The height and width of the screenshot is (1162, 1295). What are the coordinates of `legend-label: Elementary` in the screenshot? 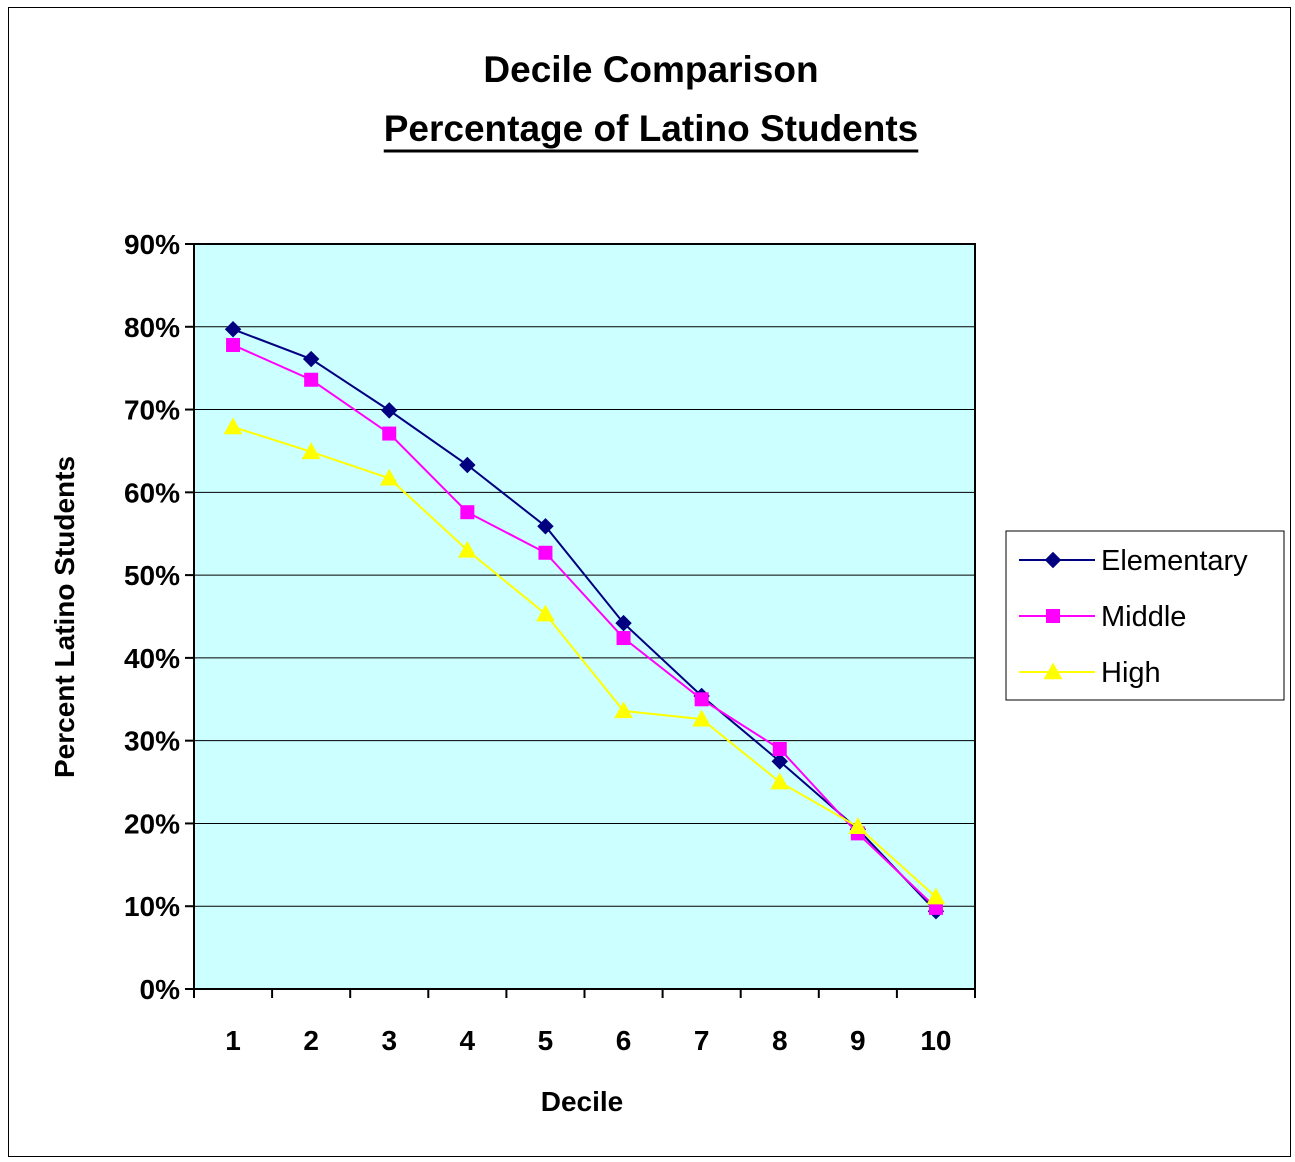 It's located at (1174, 561).